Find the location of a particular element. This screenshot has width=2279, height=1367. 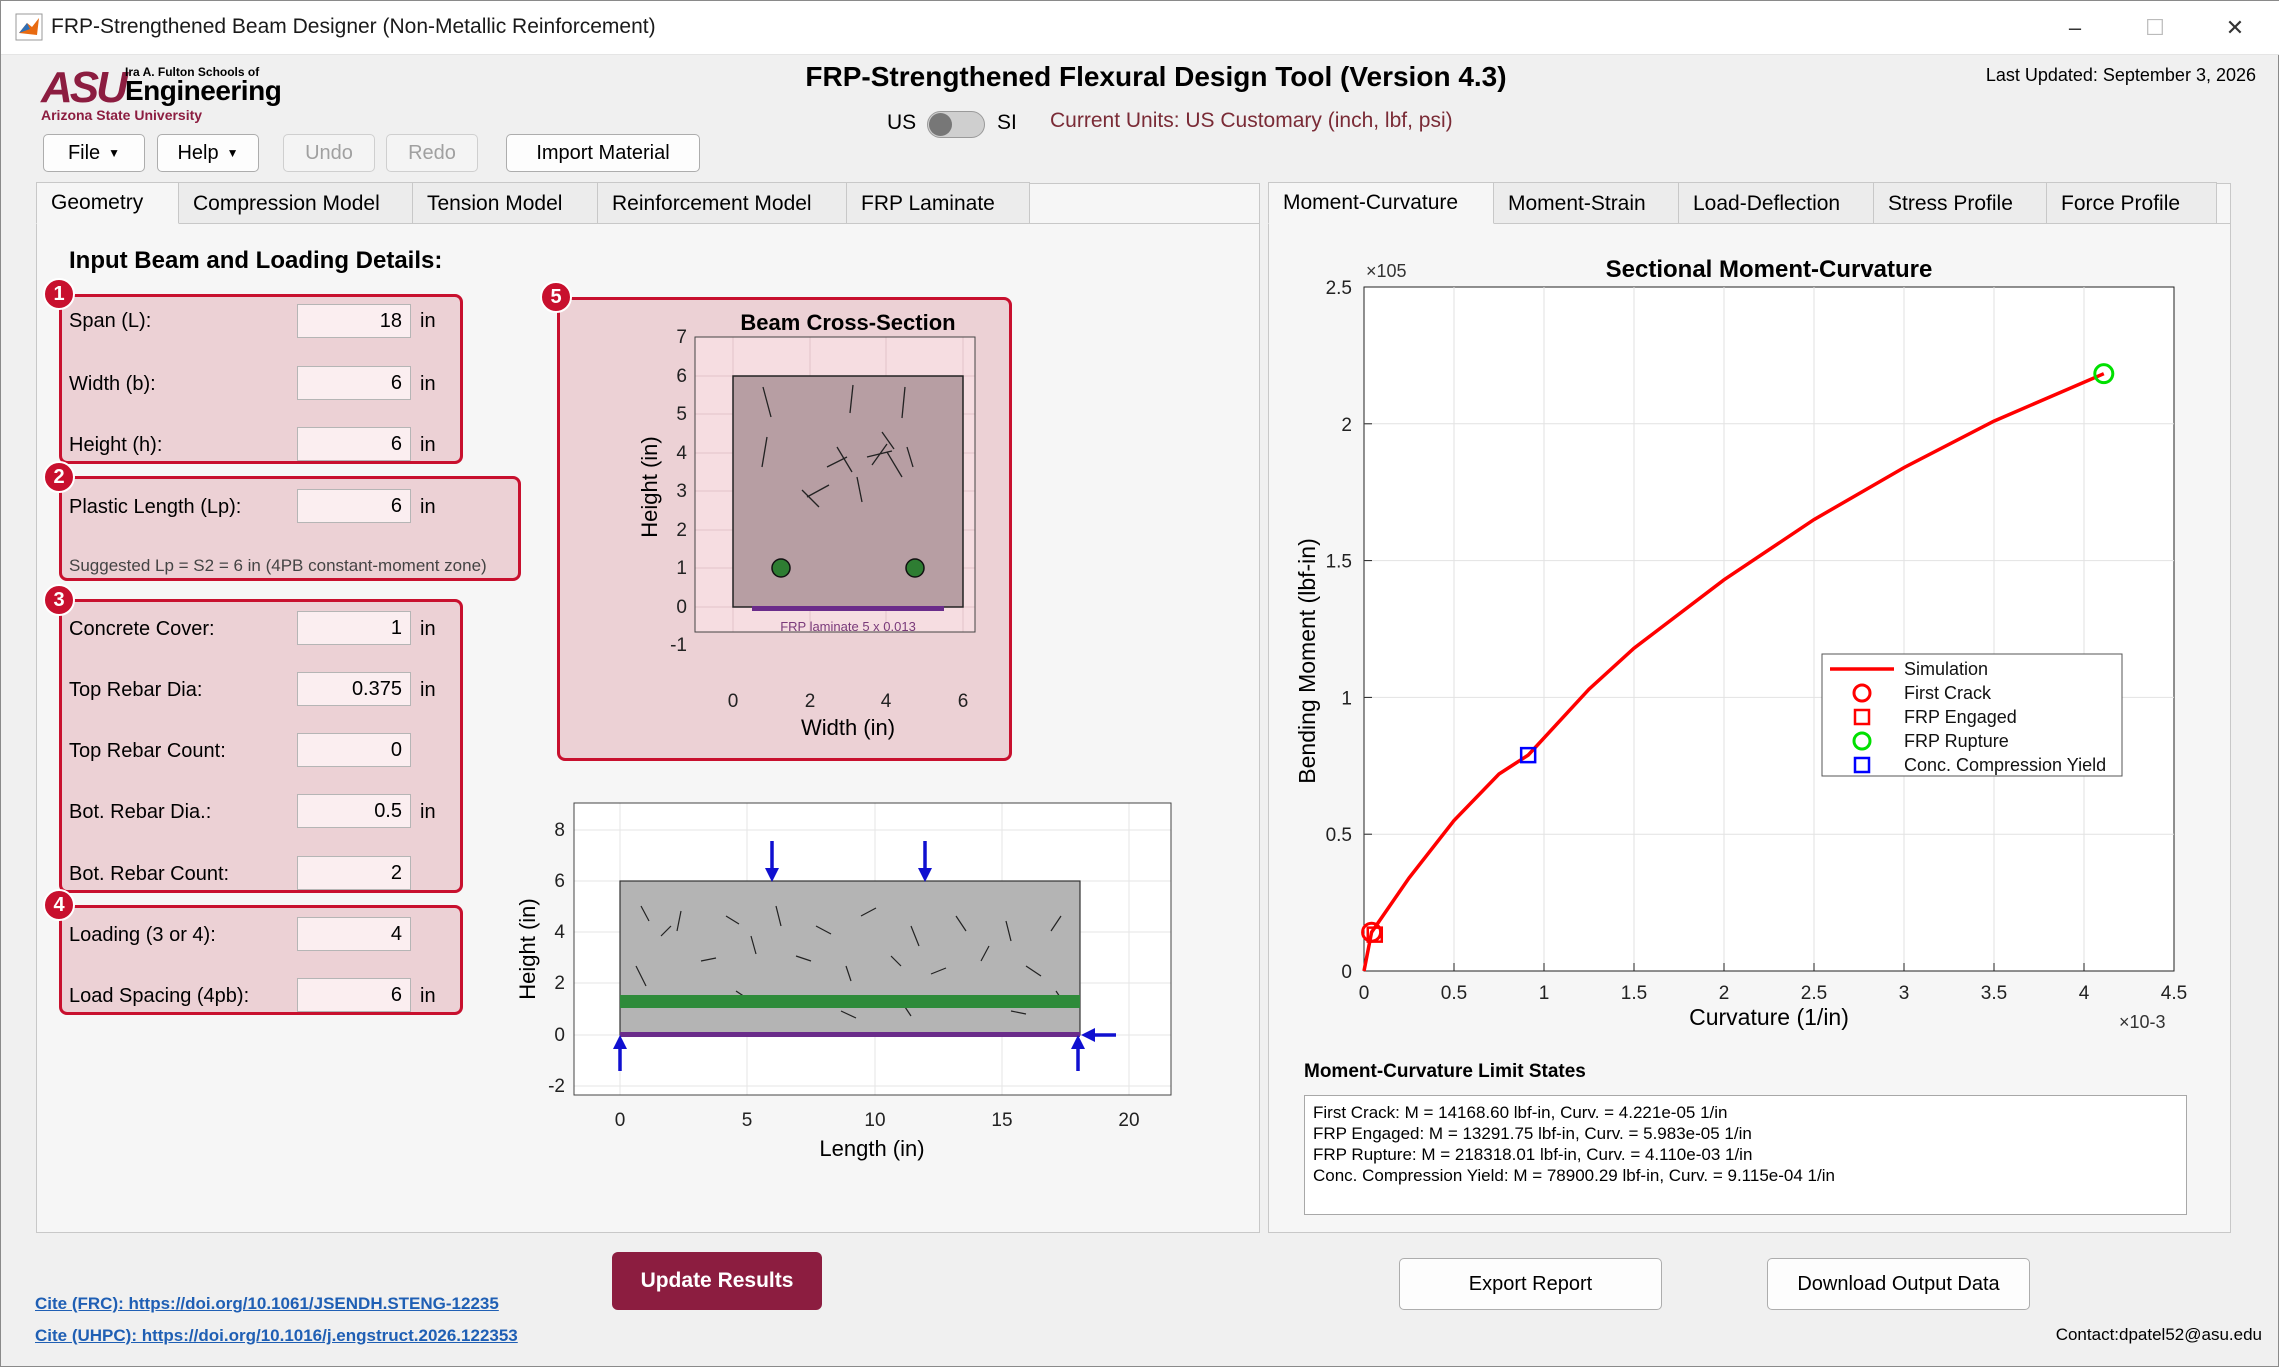

units-us-label: US is located at coordinates (902, 122).